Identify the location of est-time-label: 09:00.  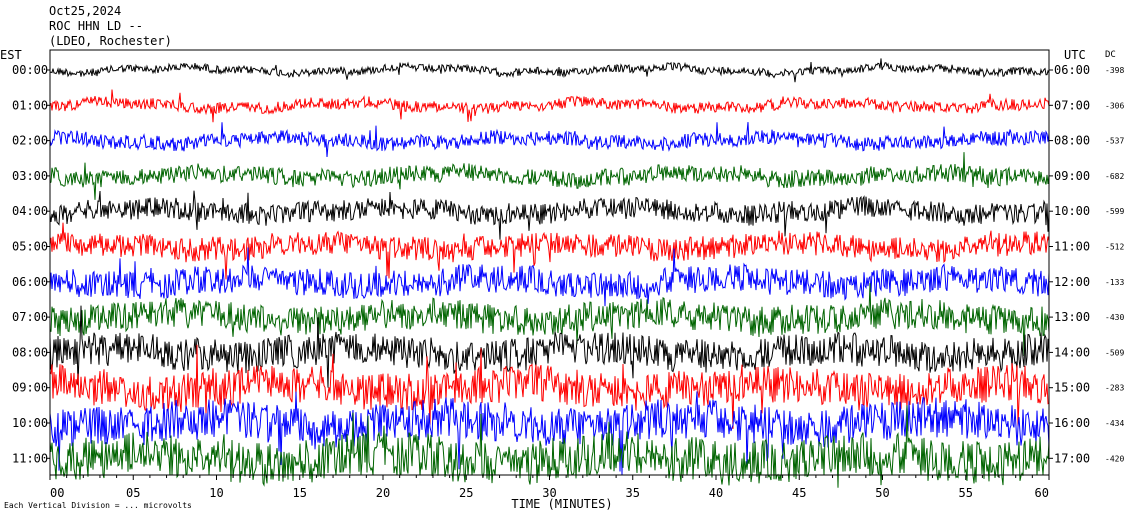
(30, 388).